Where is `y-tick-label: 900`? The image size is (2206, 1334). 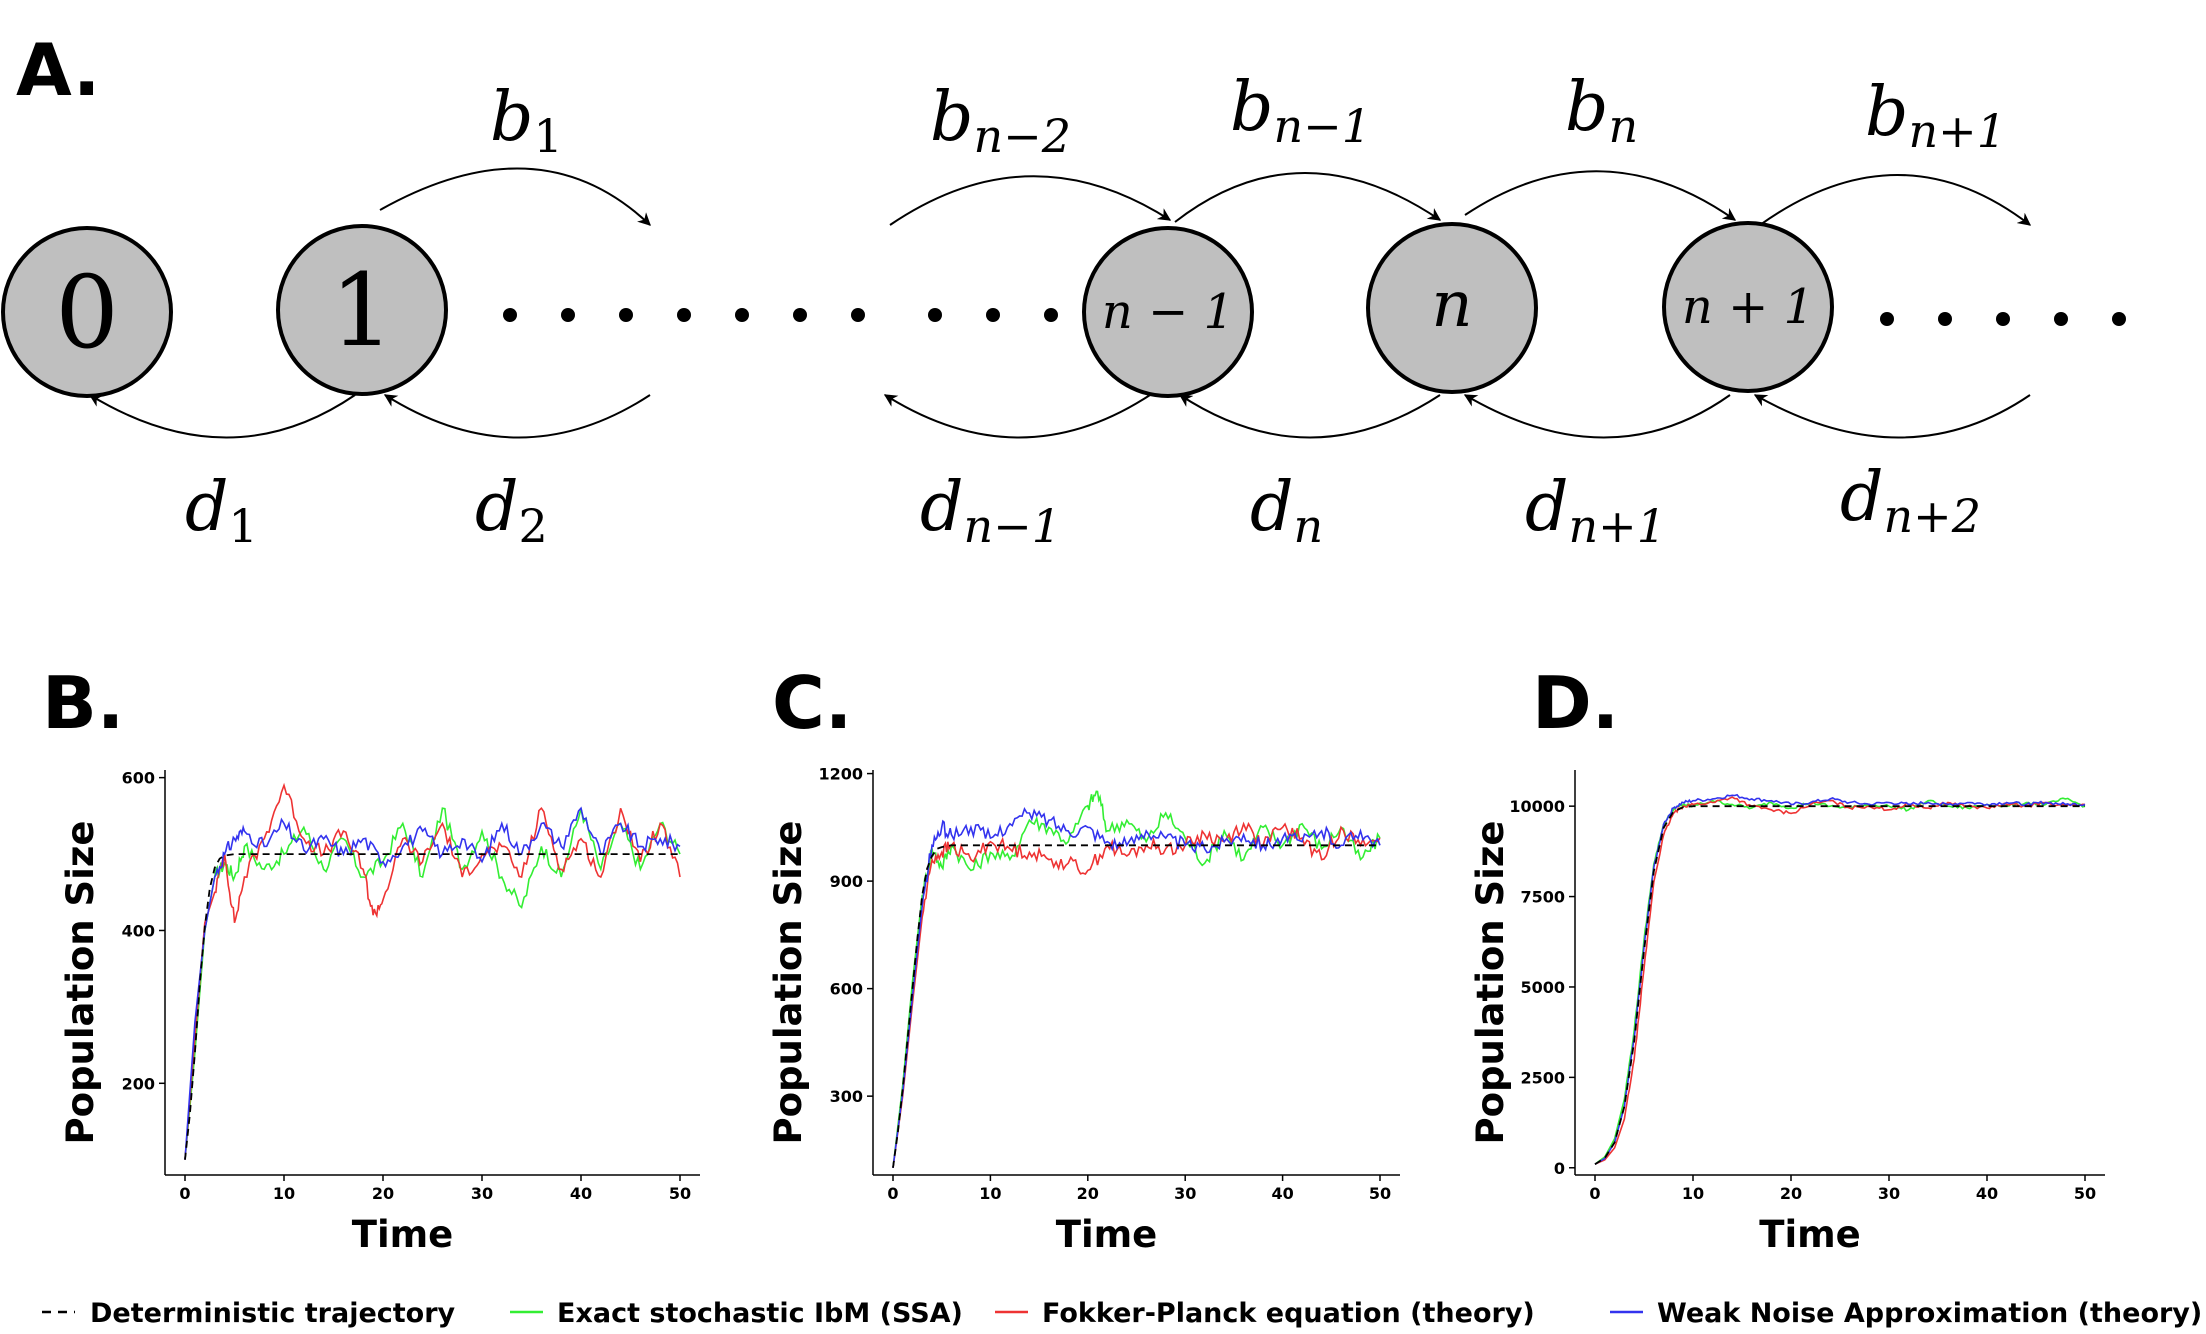 y-tick-label: 900 is located at coordinates (846, 881).